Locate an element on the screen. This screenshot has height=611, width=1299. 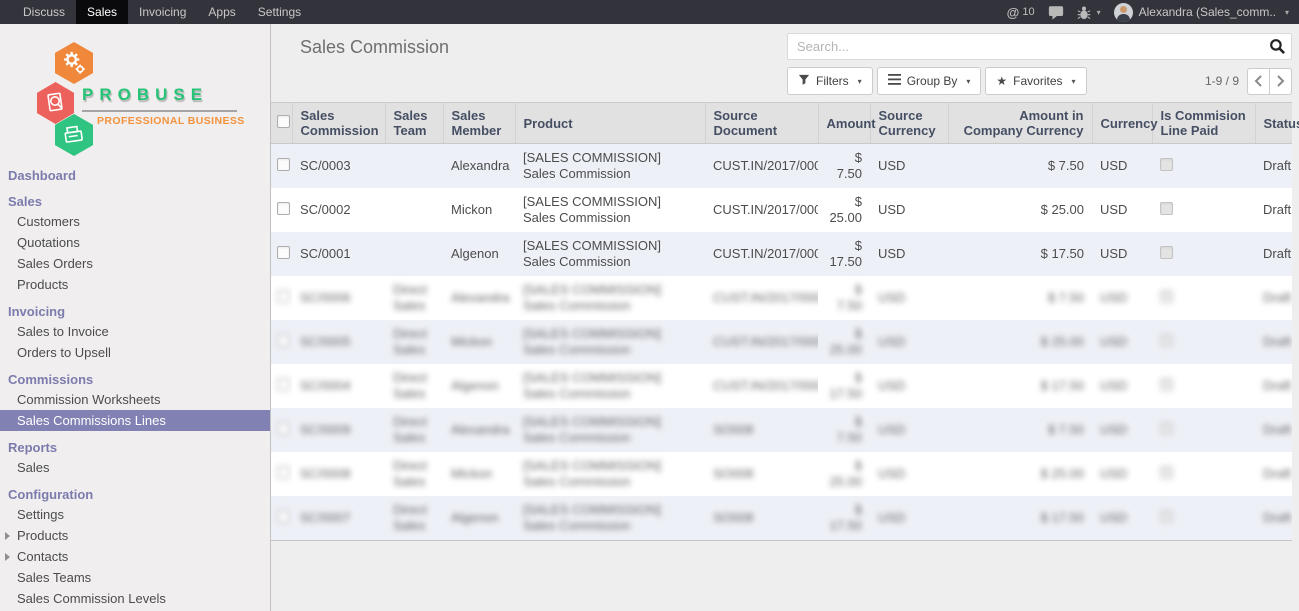
debug-icon: ▾ is located at coordinates (1089, 12).